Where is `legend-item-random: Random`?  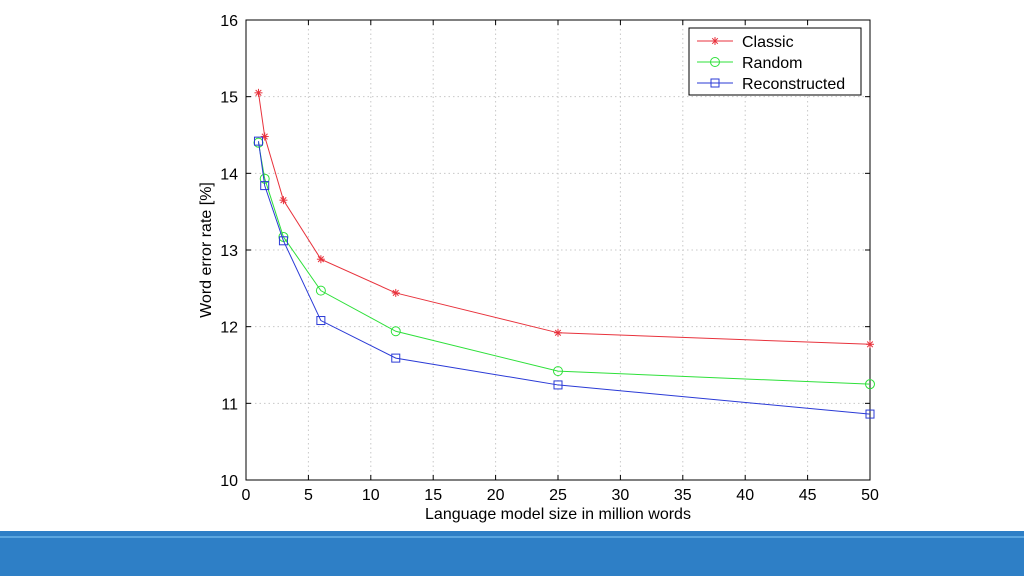
legend-item-random: Random is located at coordinates (749, 63).